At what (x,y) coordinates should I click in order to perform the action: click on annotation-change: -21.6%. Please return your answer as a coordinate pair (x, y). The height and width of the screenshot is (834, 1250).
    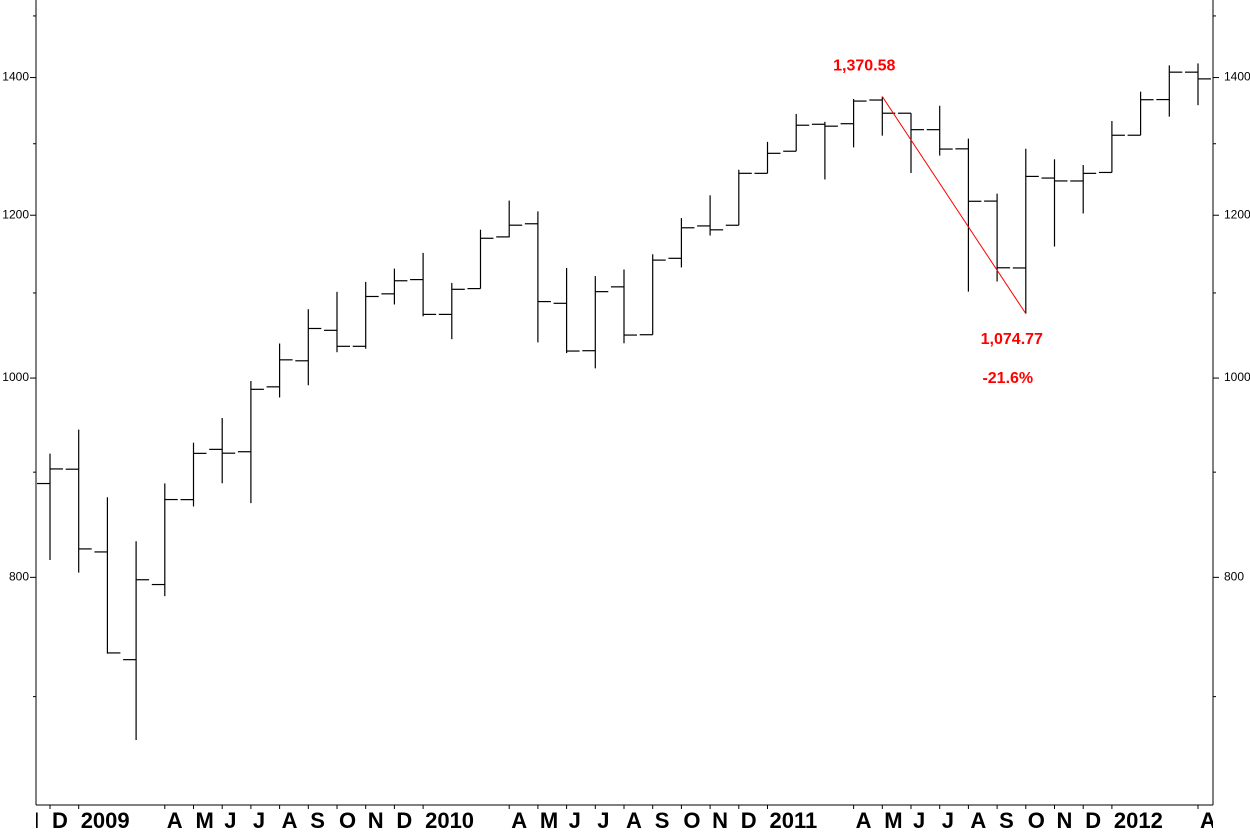
    Looking at the image, I should click on (1007, 378).